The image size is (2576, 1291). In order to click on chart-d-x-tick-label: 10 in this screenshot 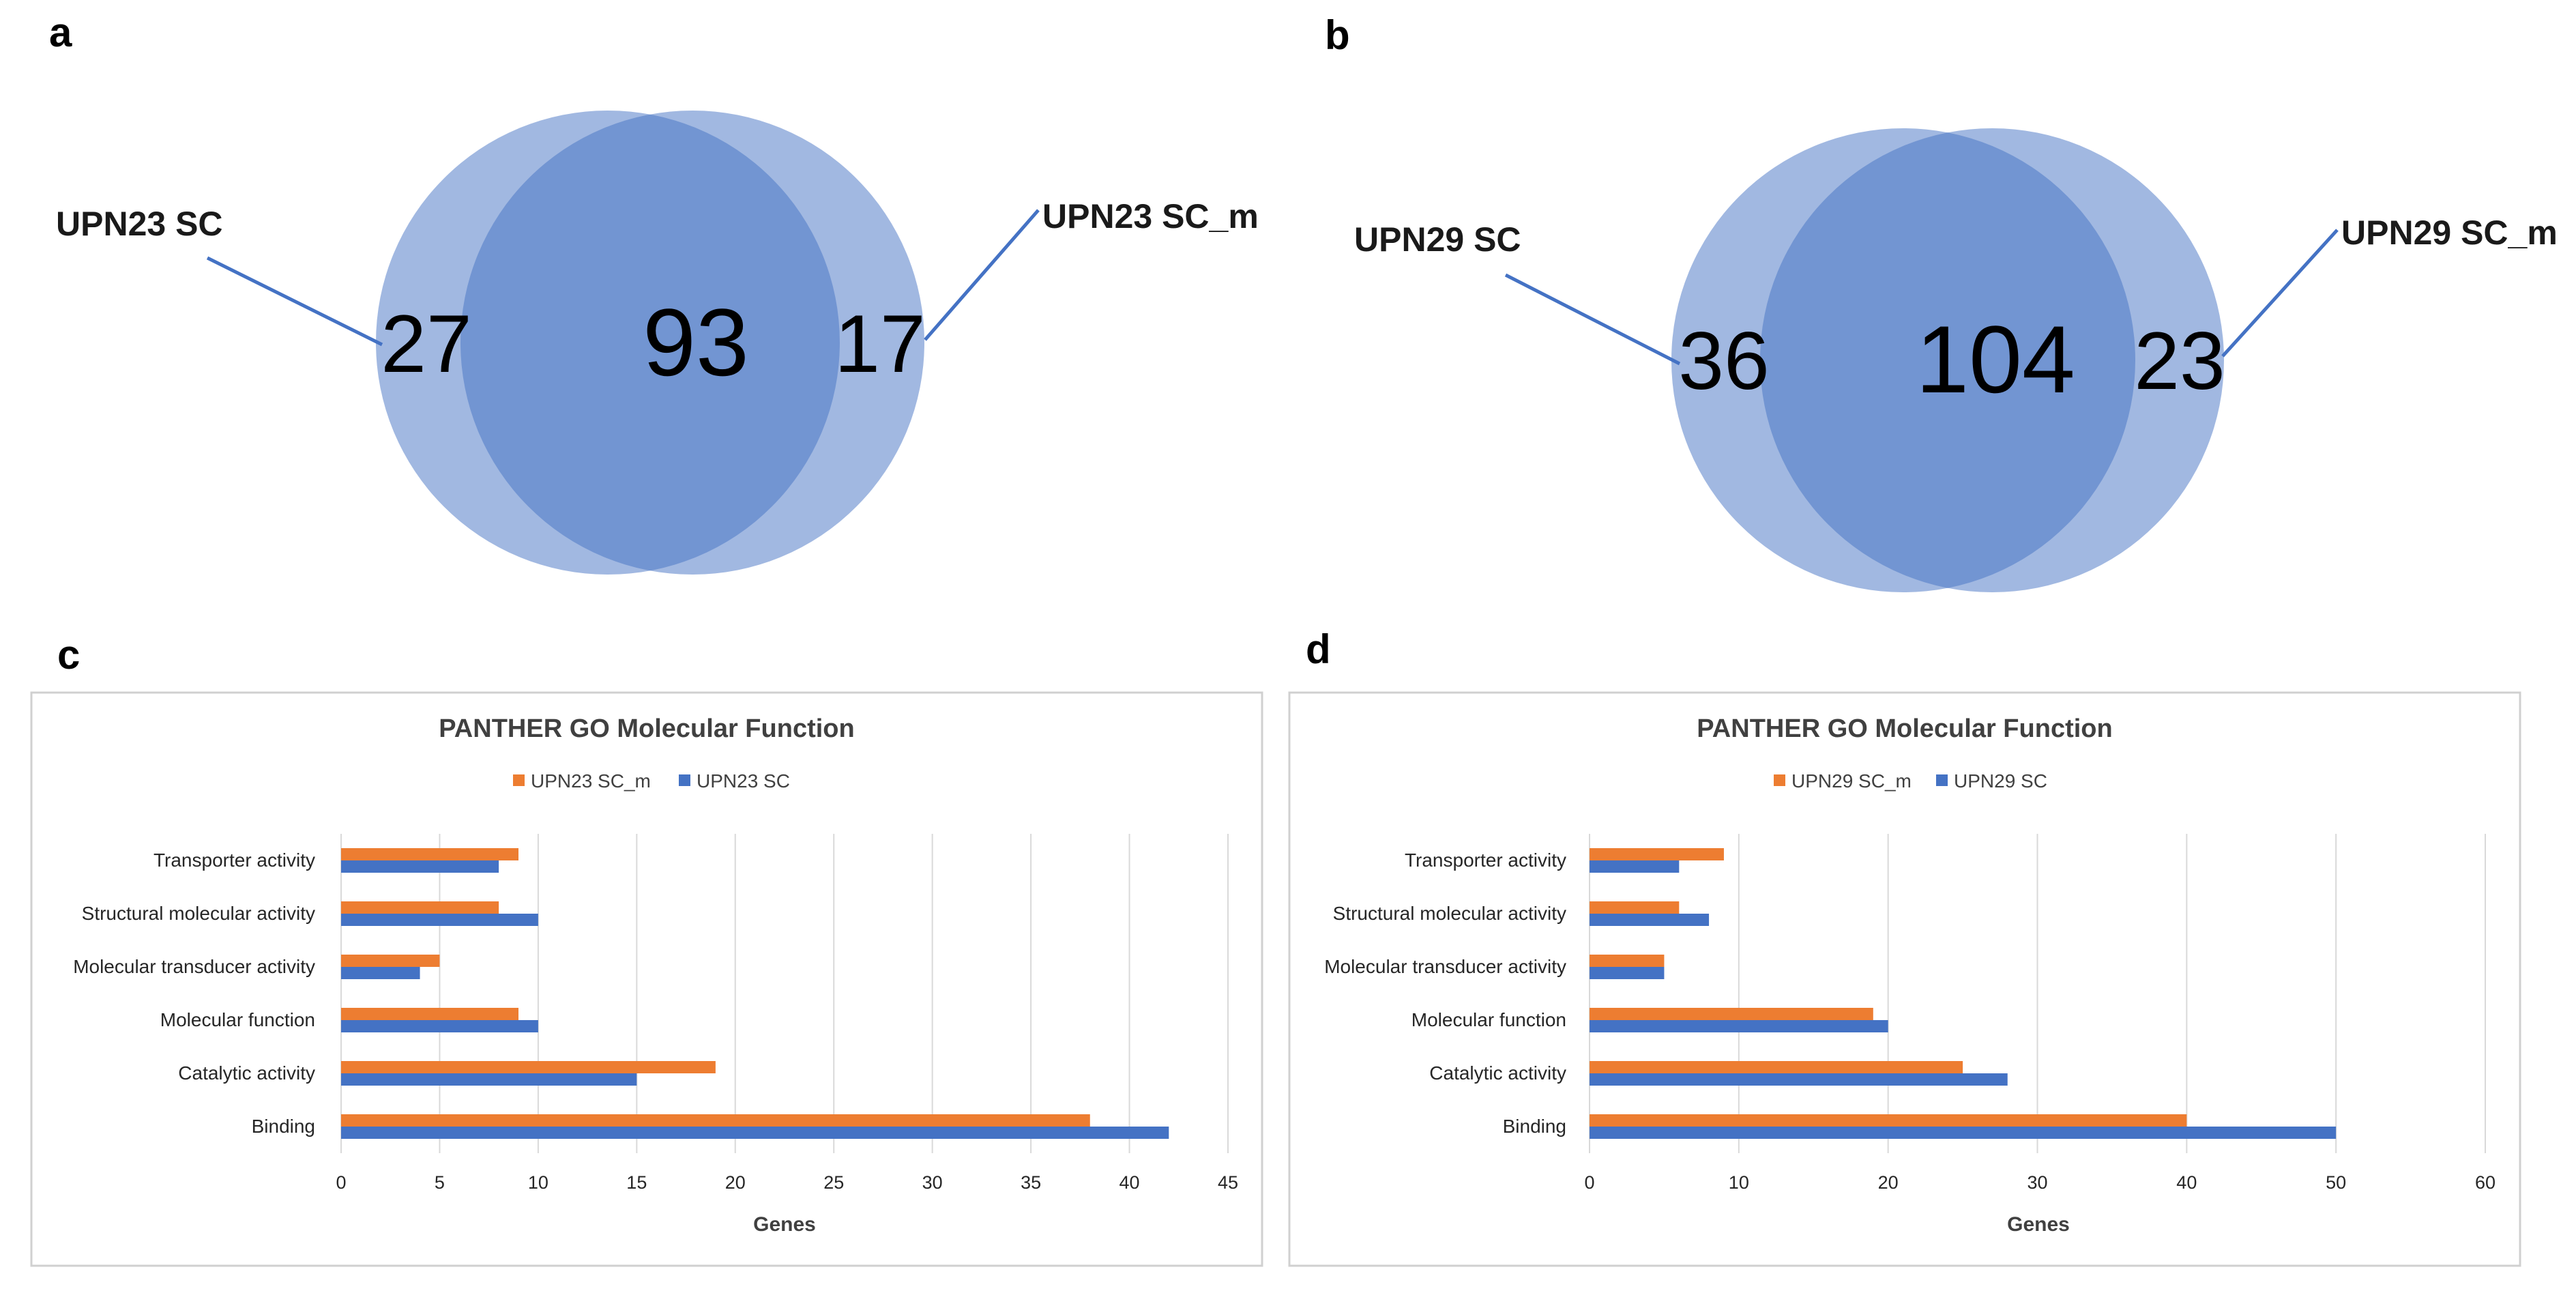, I will do `click(1739, 1182)`.